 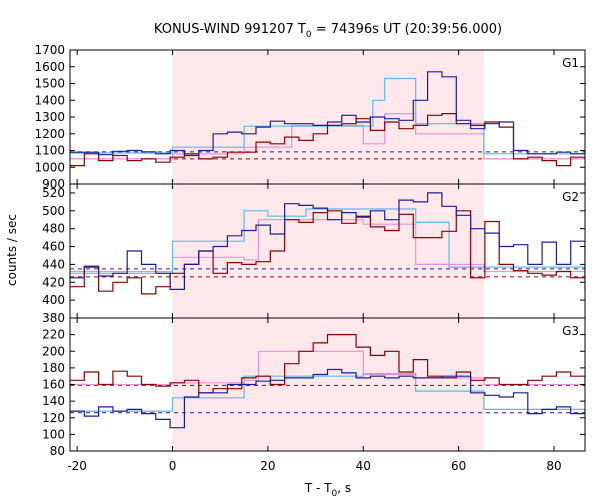 I want to click on red-light-curve, so click(x=327, y=364).